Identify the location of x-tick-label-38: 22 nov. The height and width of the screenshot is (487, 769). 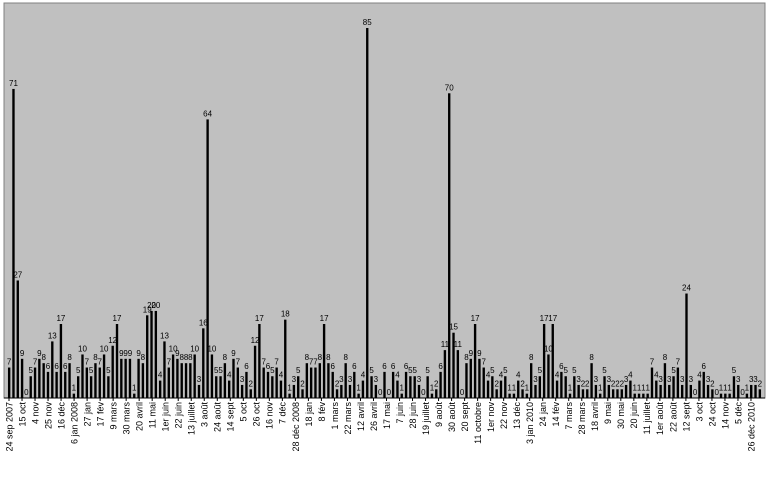
(504, 416).